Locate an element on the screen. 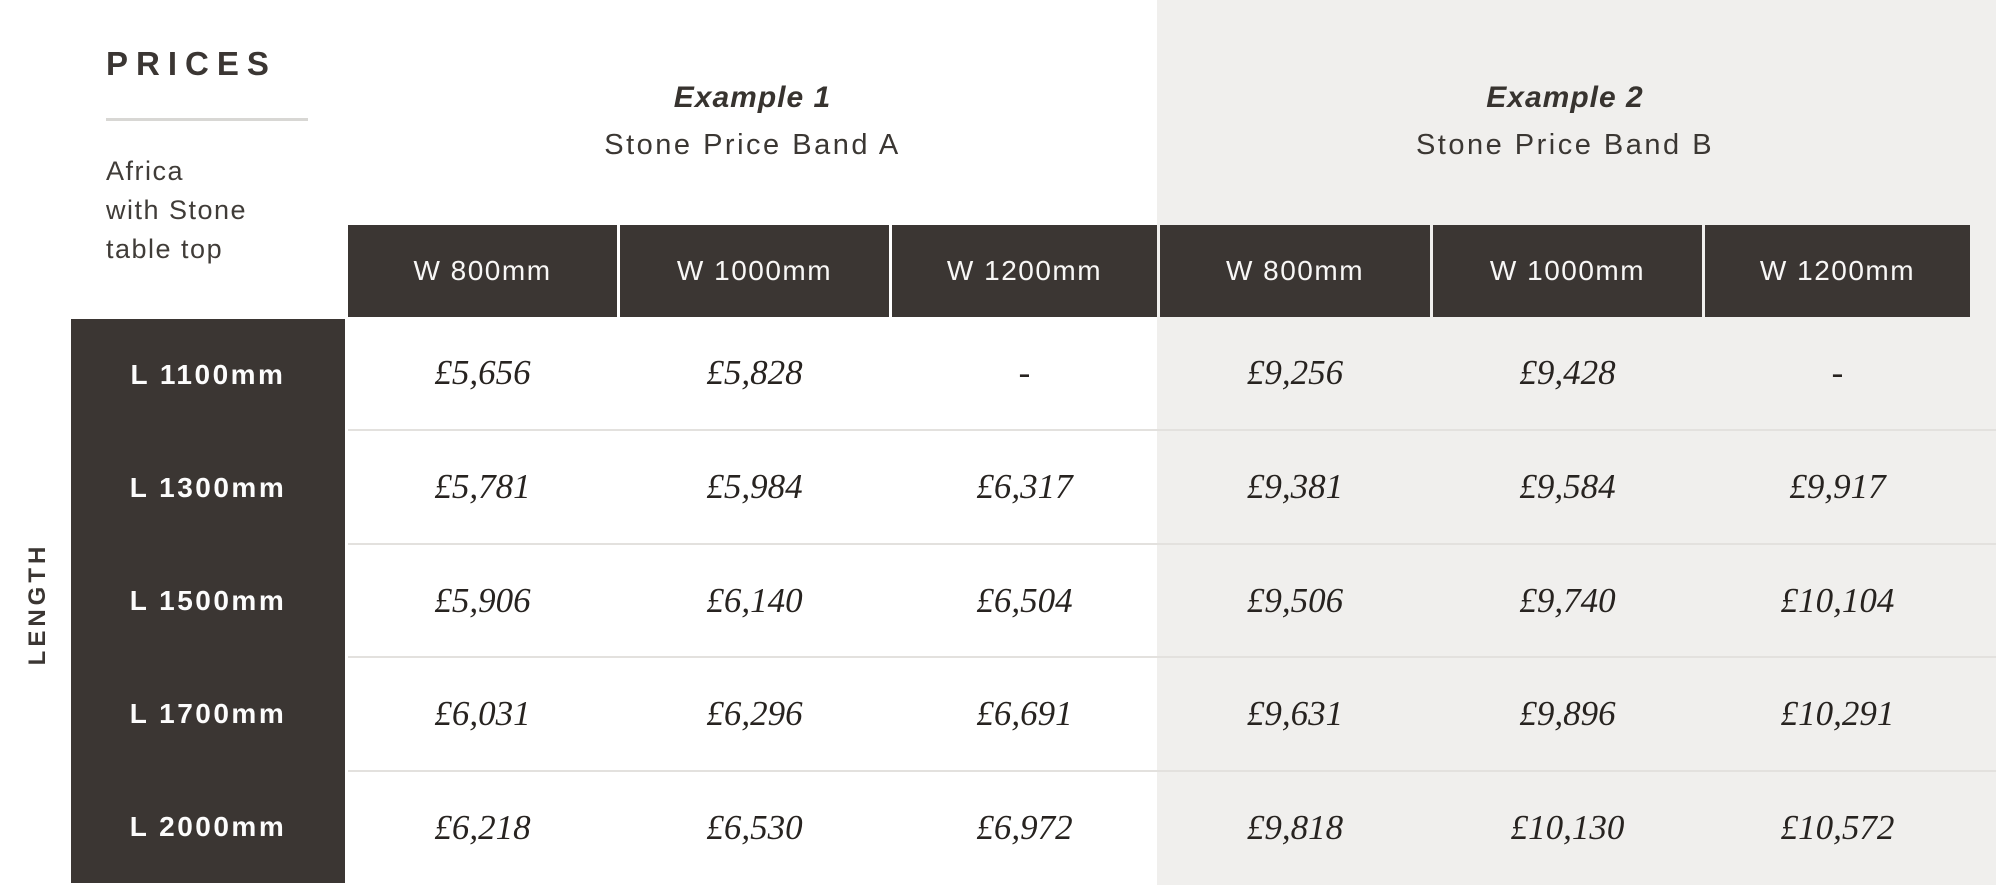 Image resolution: width=2000 pixels, height=885 pixels. price-cell: £6,530 is located at coordinates (754, 827).